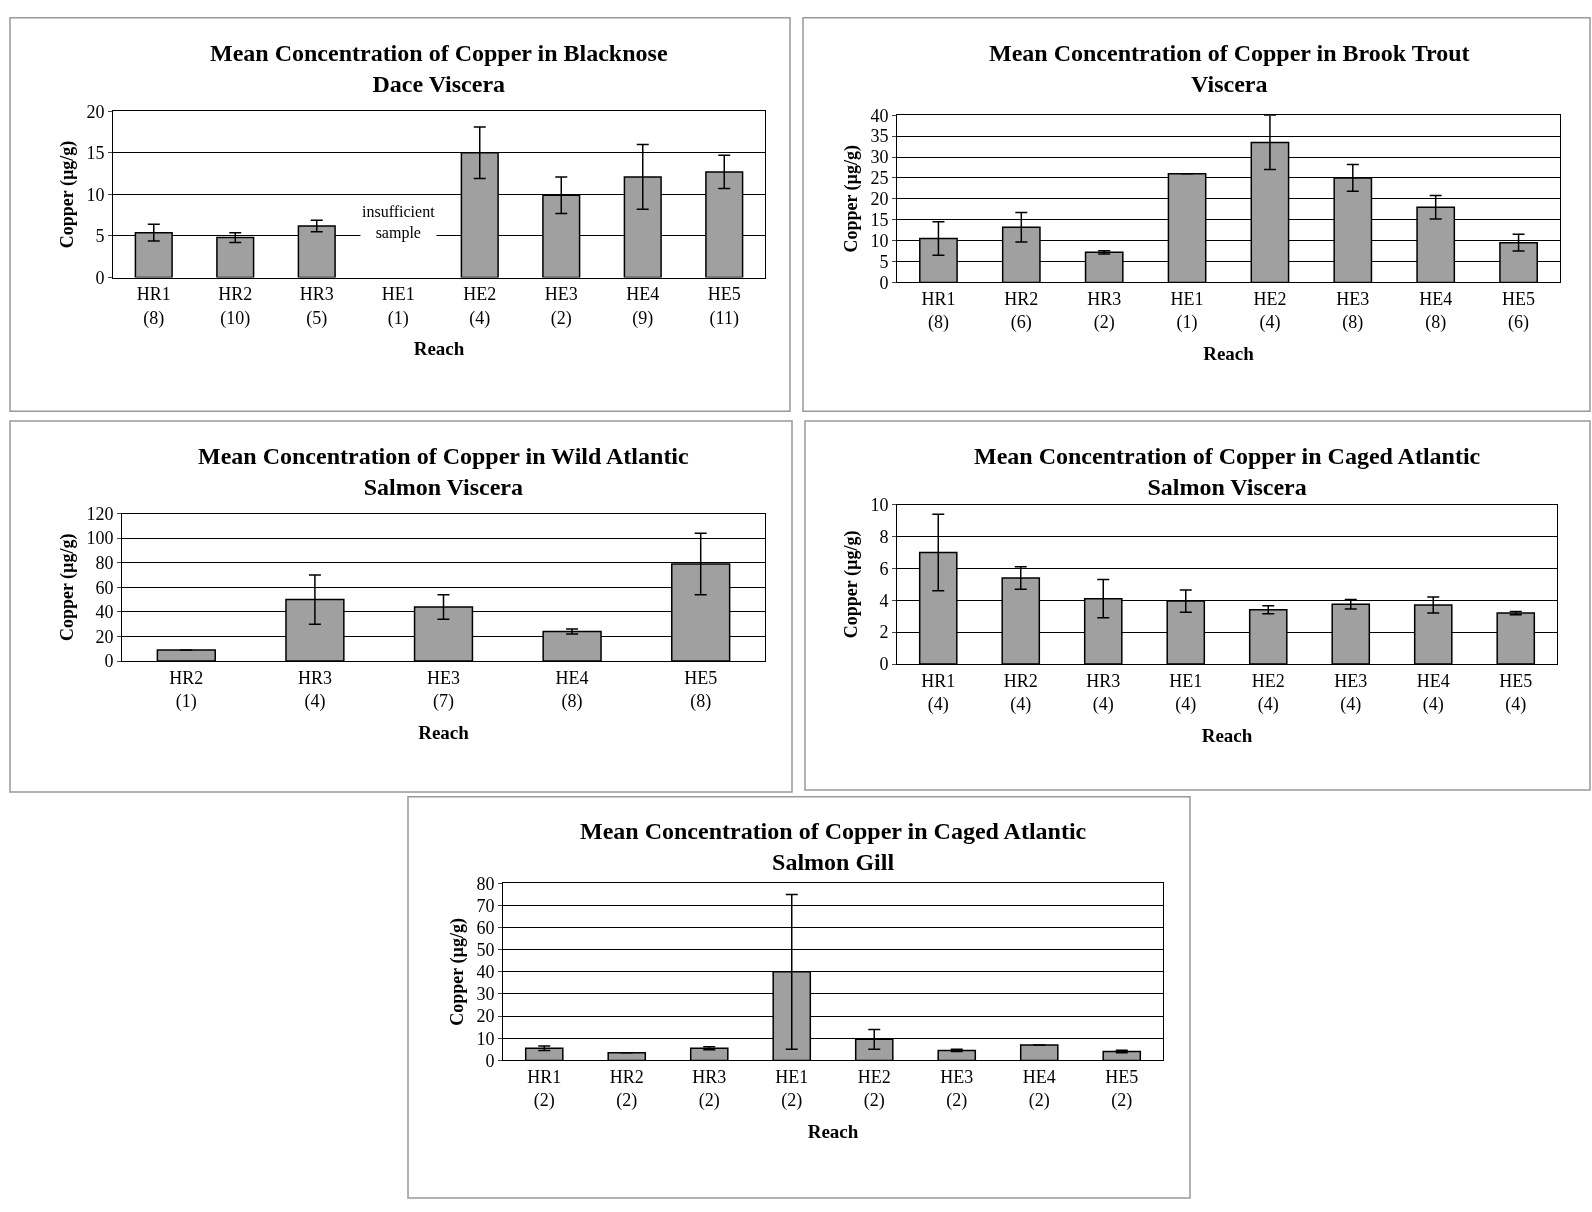 Image resolution: width=1592 pixels, height=1212 pixels. I want to click on x-tick-label: HE3 (4), so click(1351, 693).